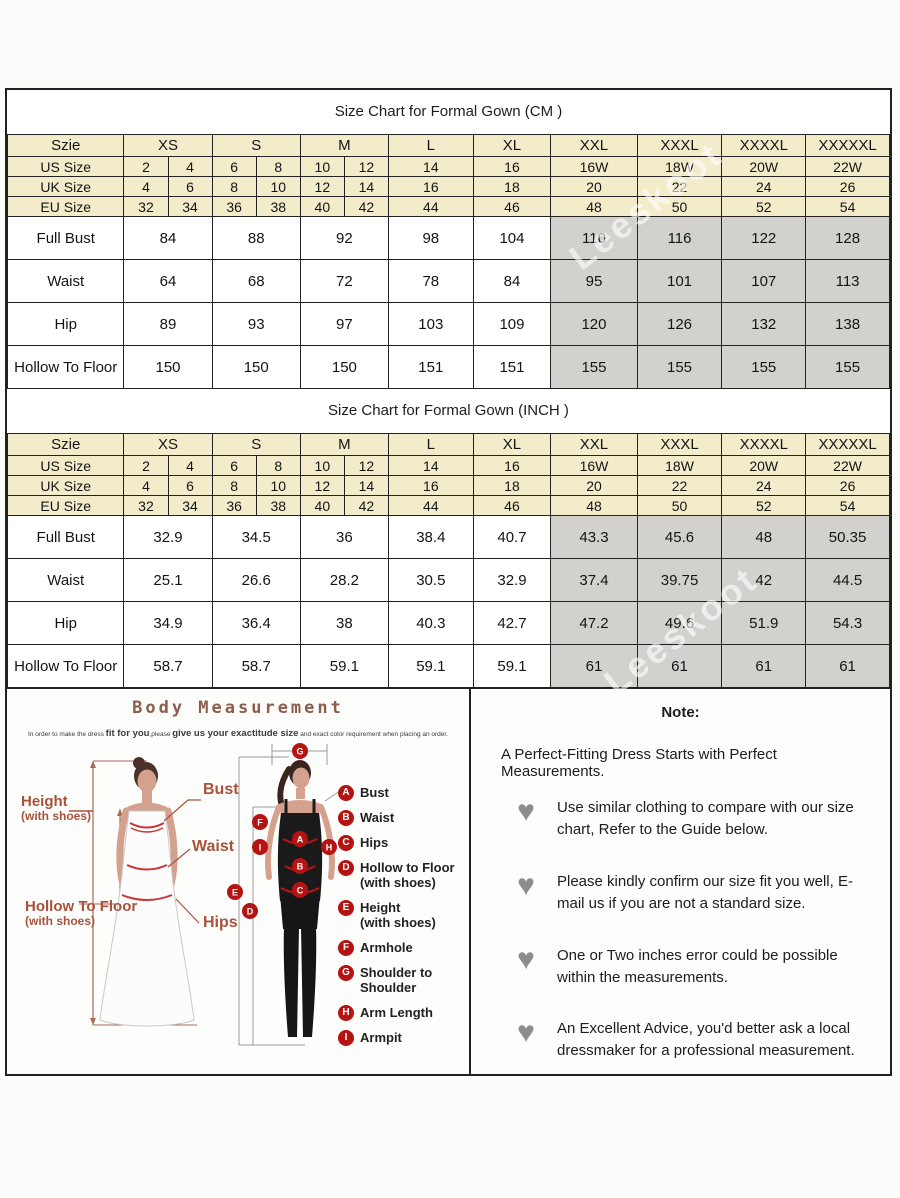 This screenshot has width=900, height=1198. I want to click on body-measurement-title: Body Measurement, so click(238, 708).